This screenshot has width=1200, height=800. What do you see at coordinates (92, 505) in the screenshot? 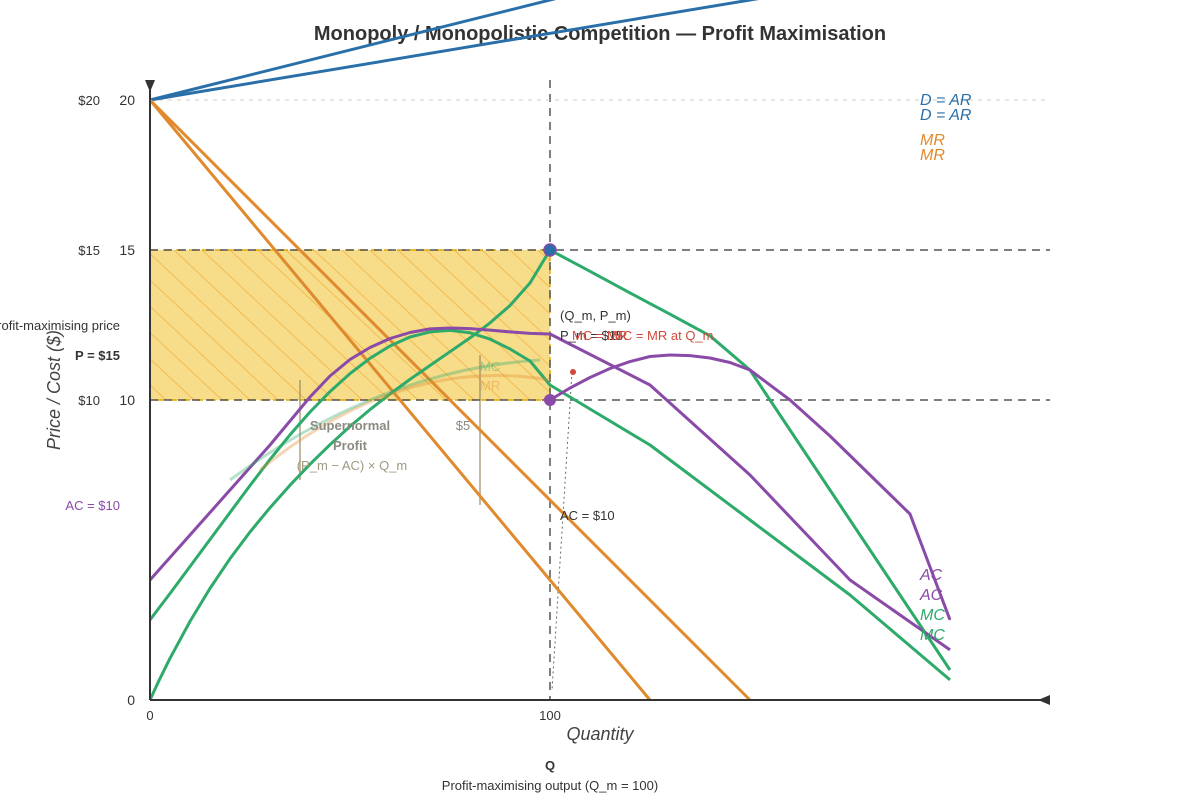
I see `ac-left-label: AC = $10` at bounding box center [92, 505].